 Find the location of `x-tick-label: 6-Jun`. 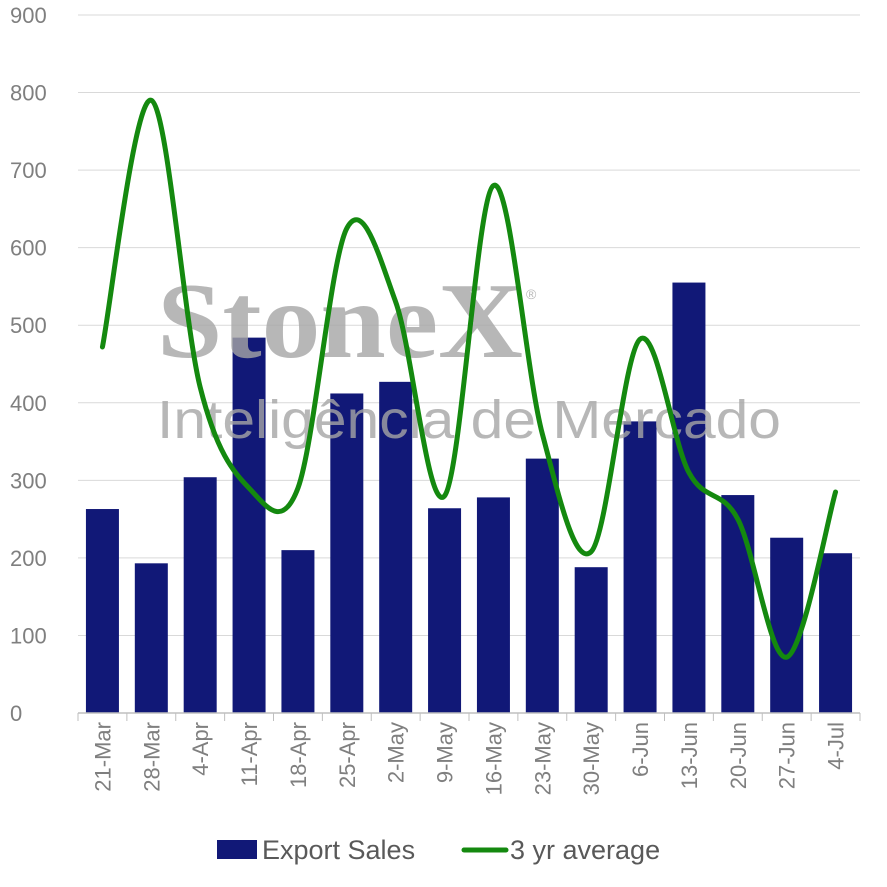

x-tick-label: 6-Jun is located at coordinates (640, 749).